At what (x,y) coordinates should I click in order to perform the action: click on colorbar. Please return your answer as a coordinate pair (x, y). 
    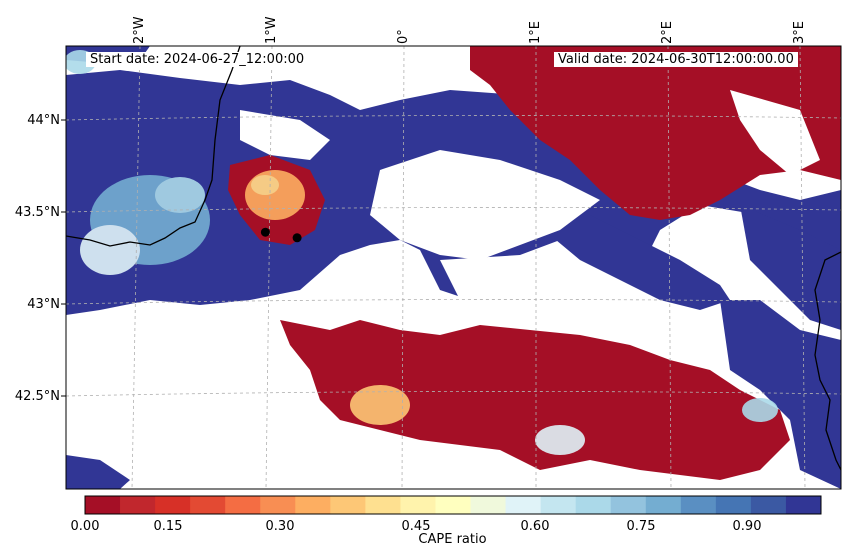
    Looking at the image, I should click on (453, 505).